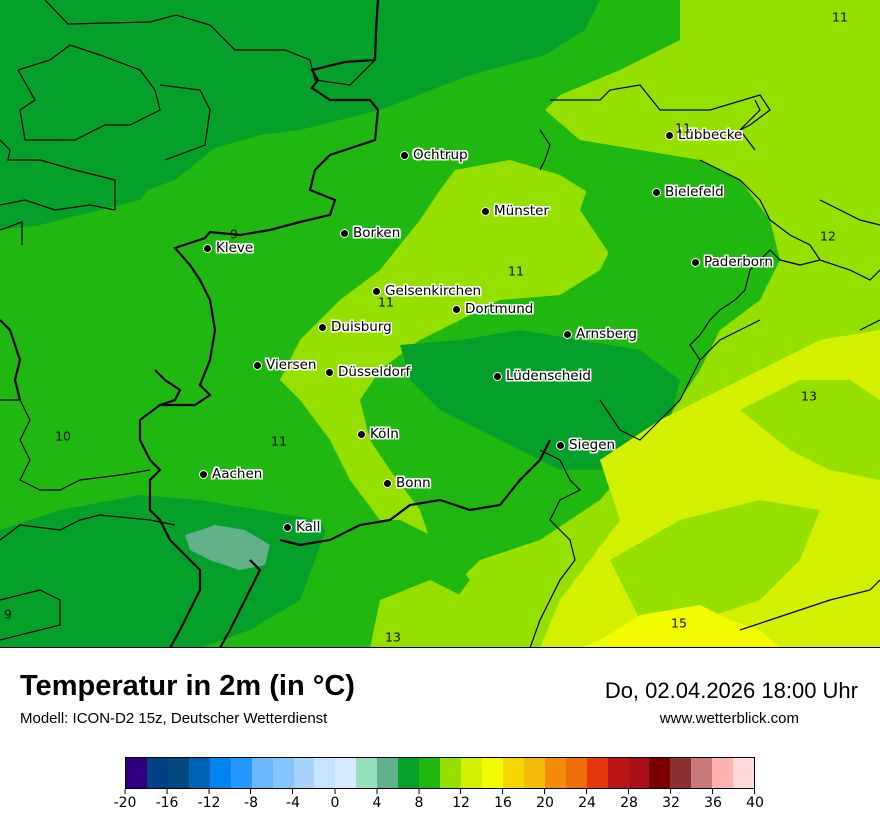 This screenshot has width=880, height=830. Describe the element at coordinates (503, 803) in the screenshot. I see `tick-label: 16` at that location.